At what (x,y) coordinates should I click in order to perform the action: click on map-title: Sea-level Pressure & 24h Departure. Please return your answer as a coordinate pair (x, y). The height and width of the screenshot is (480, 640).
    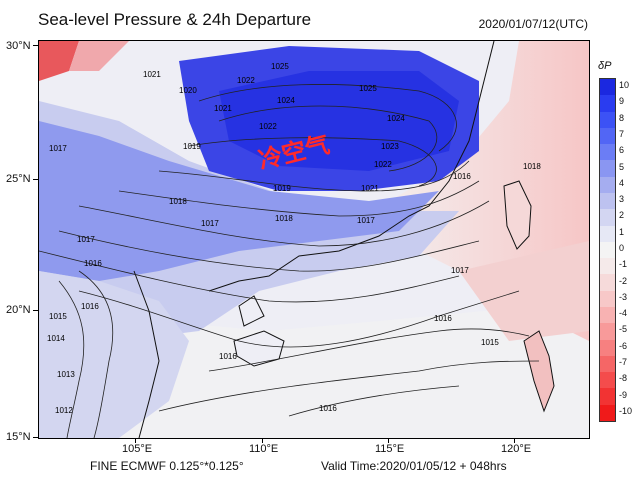
    Looking at the image, I should click on (175, 19).